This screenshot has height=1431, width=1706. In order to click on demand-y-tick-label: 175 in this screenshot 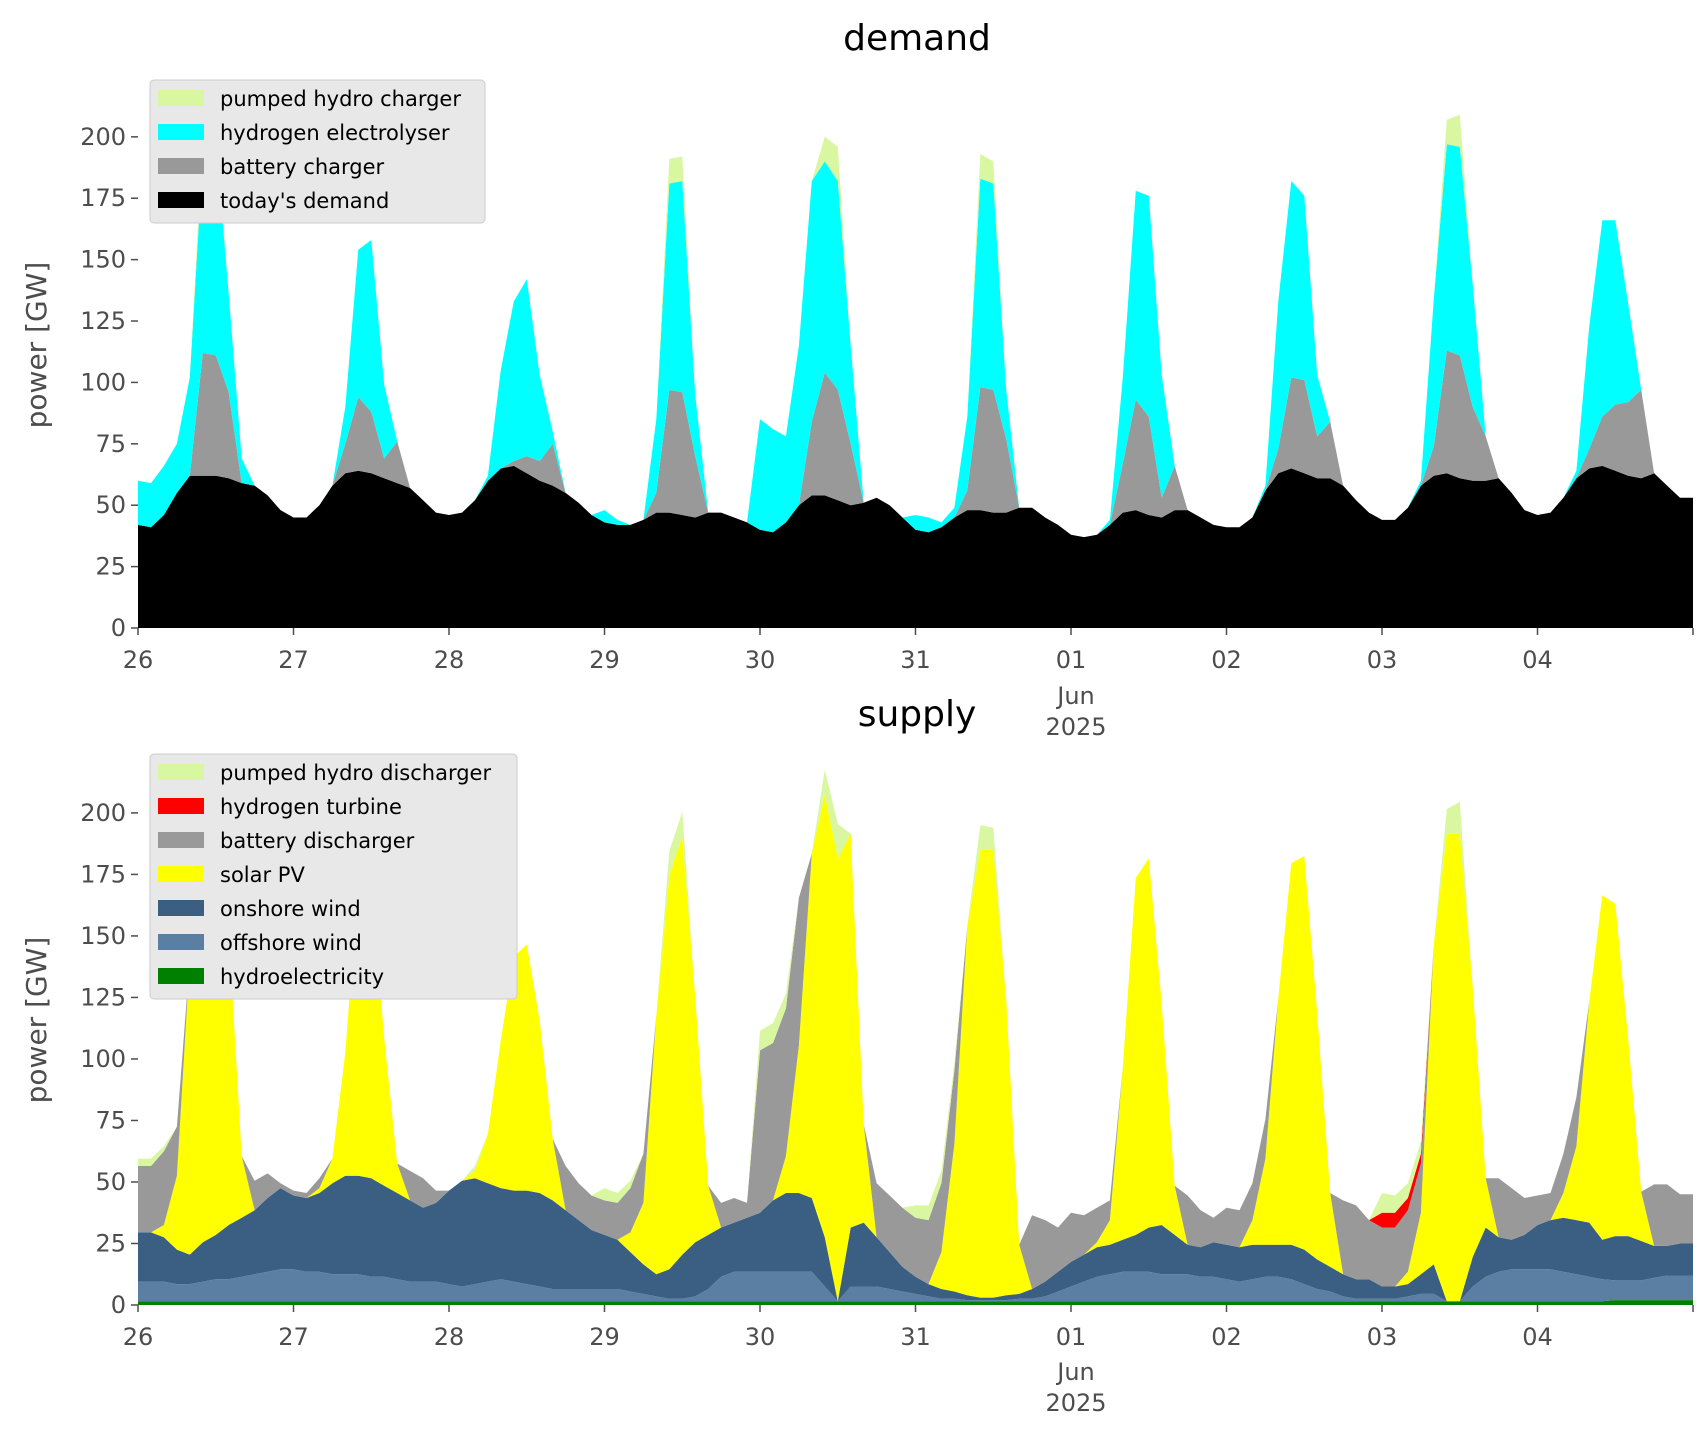, I will do `click(103, 198)`.